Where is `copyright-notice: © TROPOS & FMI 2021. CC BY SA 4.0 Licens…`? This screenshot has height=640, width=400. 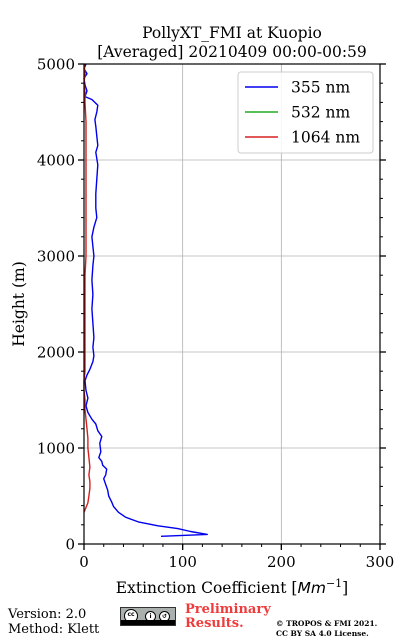
copyright-notice: © TROPOS & FMI 2021. CC BY SA 4.0 Licens… is located at coordinates (326, 629).